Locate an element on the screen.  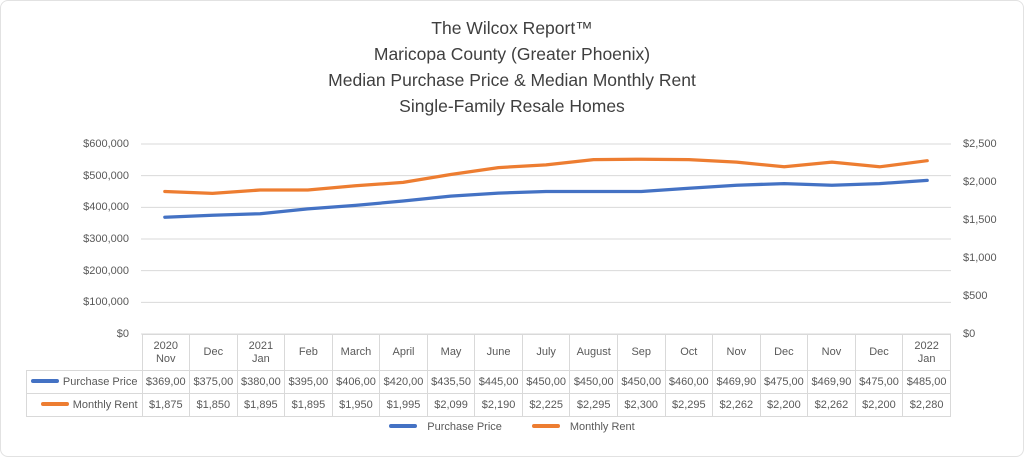
table-value-cell: $2,300 is located at coordinates (641, 405).